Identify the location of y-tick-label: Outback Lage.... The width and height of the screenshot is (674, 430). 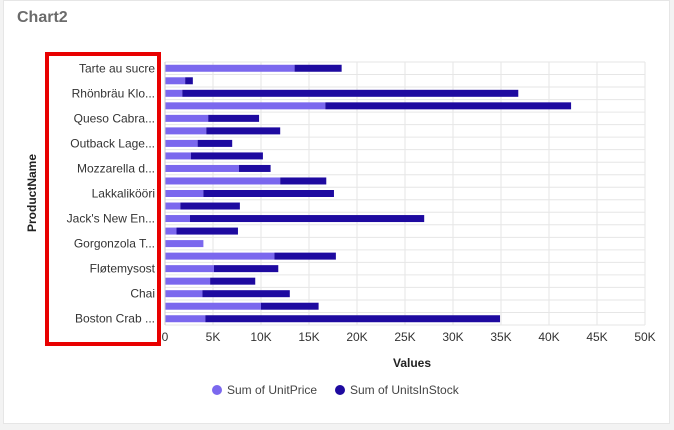
(112, 143).